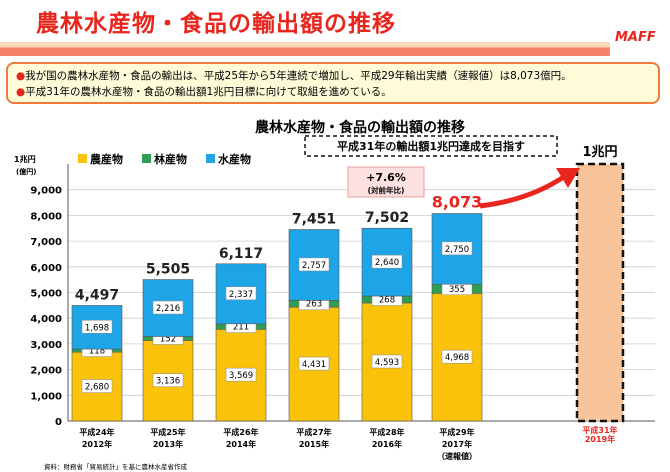  Describe the element at coordinates (568, 178) in the screenshot. I see `arrow-head-icon` at that location.